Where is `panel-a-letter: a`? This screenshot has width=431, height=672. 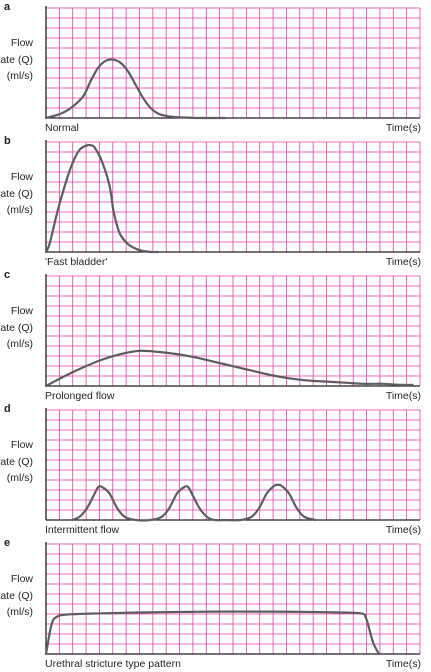 panel-a-letter: a is located at coordinates (7, 7).